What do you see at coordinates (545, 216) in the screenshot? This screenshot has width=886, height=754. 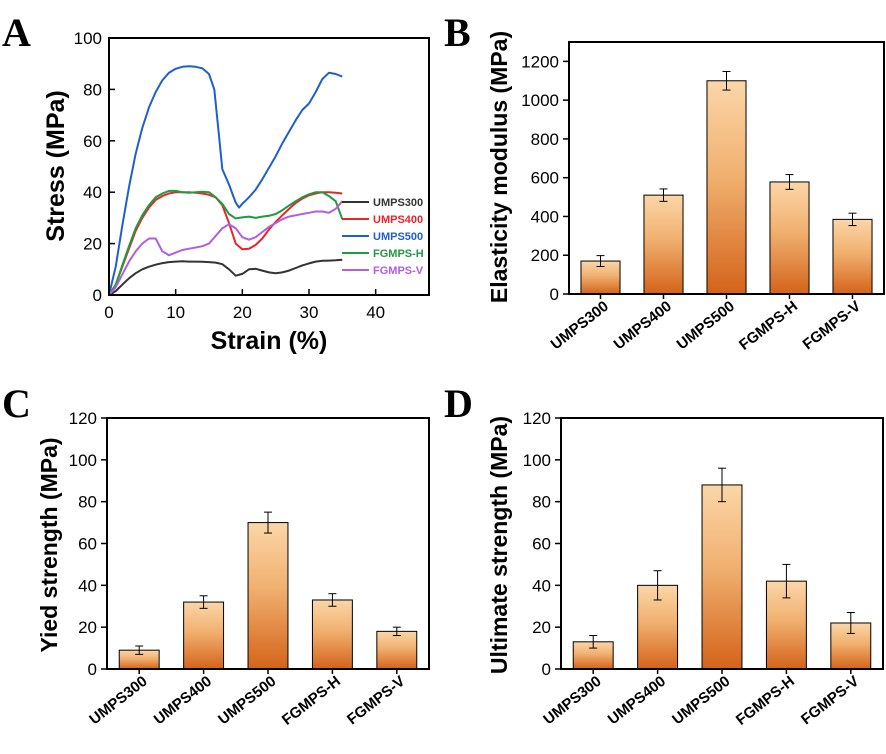 I see `y-tick-label: 400` at bounding box center [545, 216].